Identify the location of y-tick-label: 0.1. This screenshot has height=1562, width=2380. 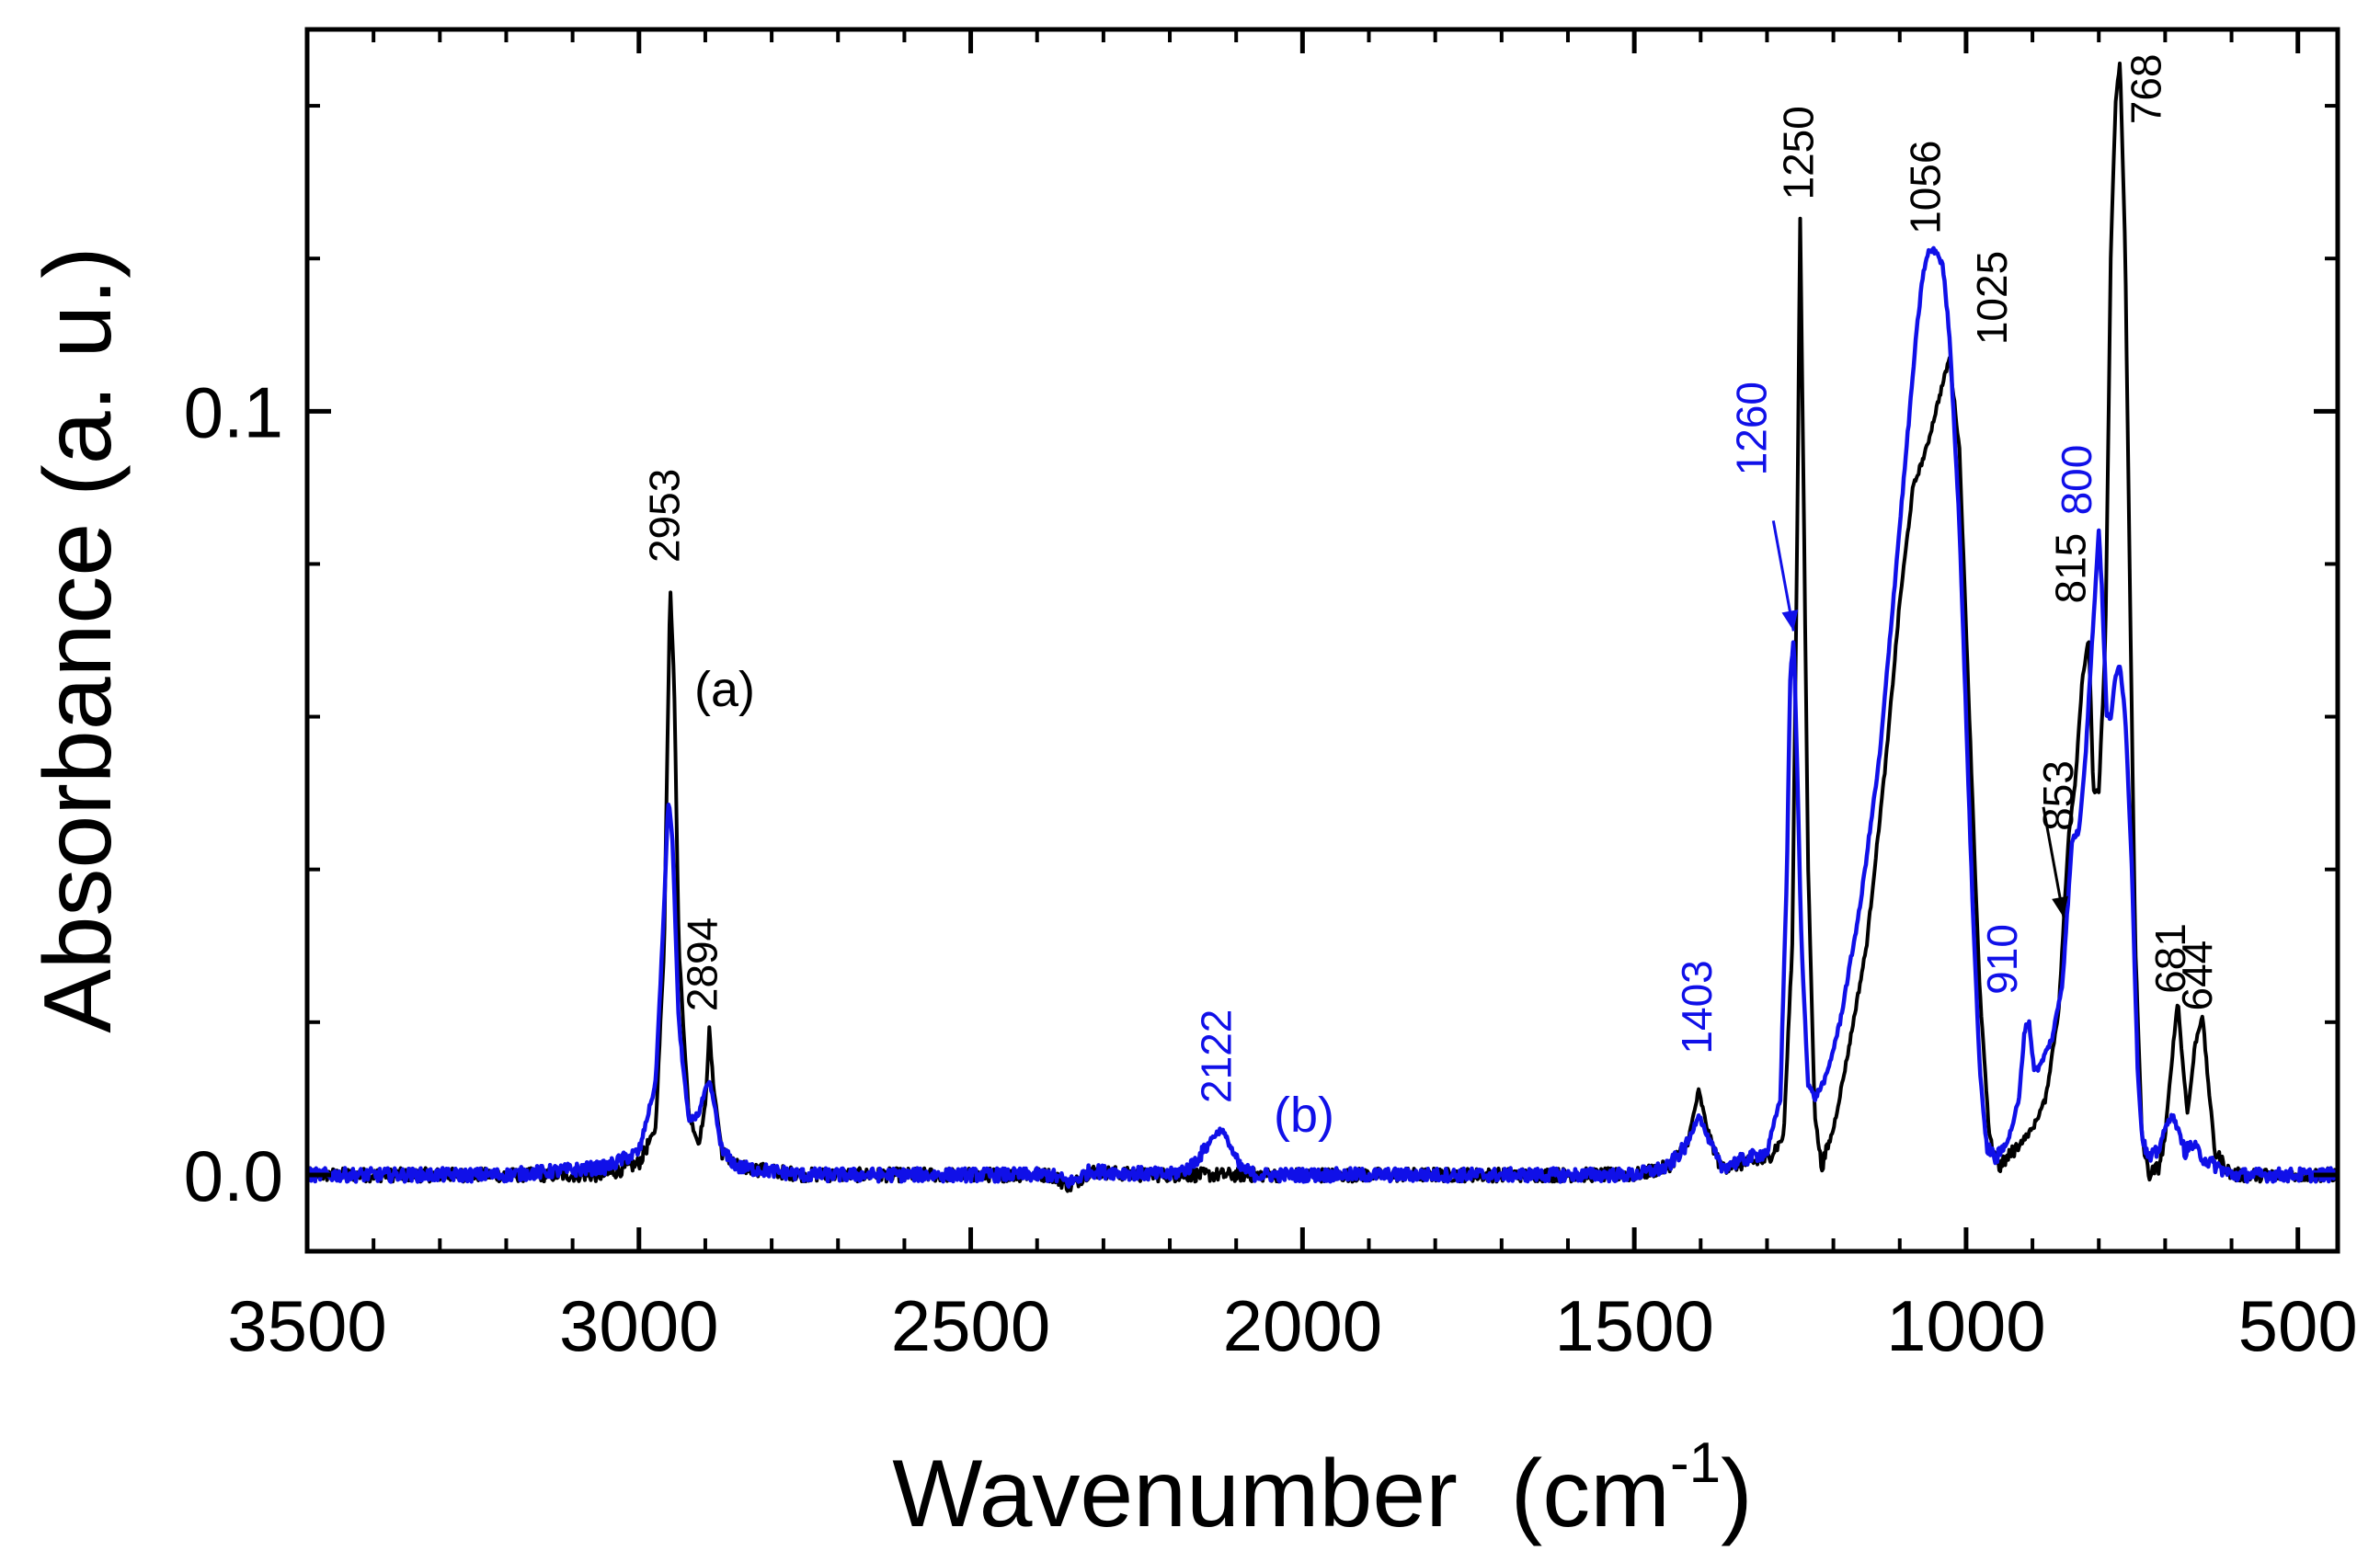
(233, 411).